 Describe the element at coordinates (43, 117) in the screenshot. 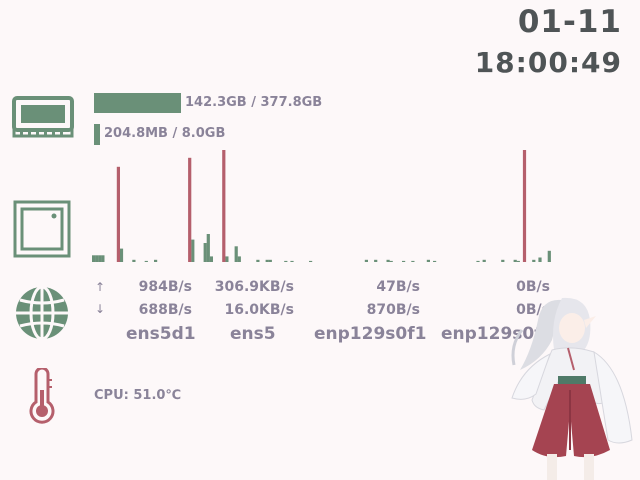

I see `memory-icon` at that location.